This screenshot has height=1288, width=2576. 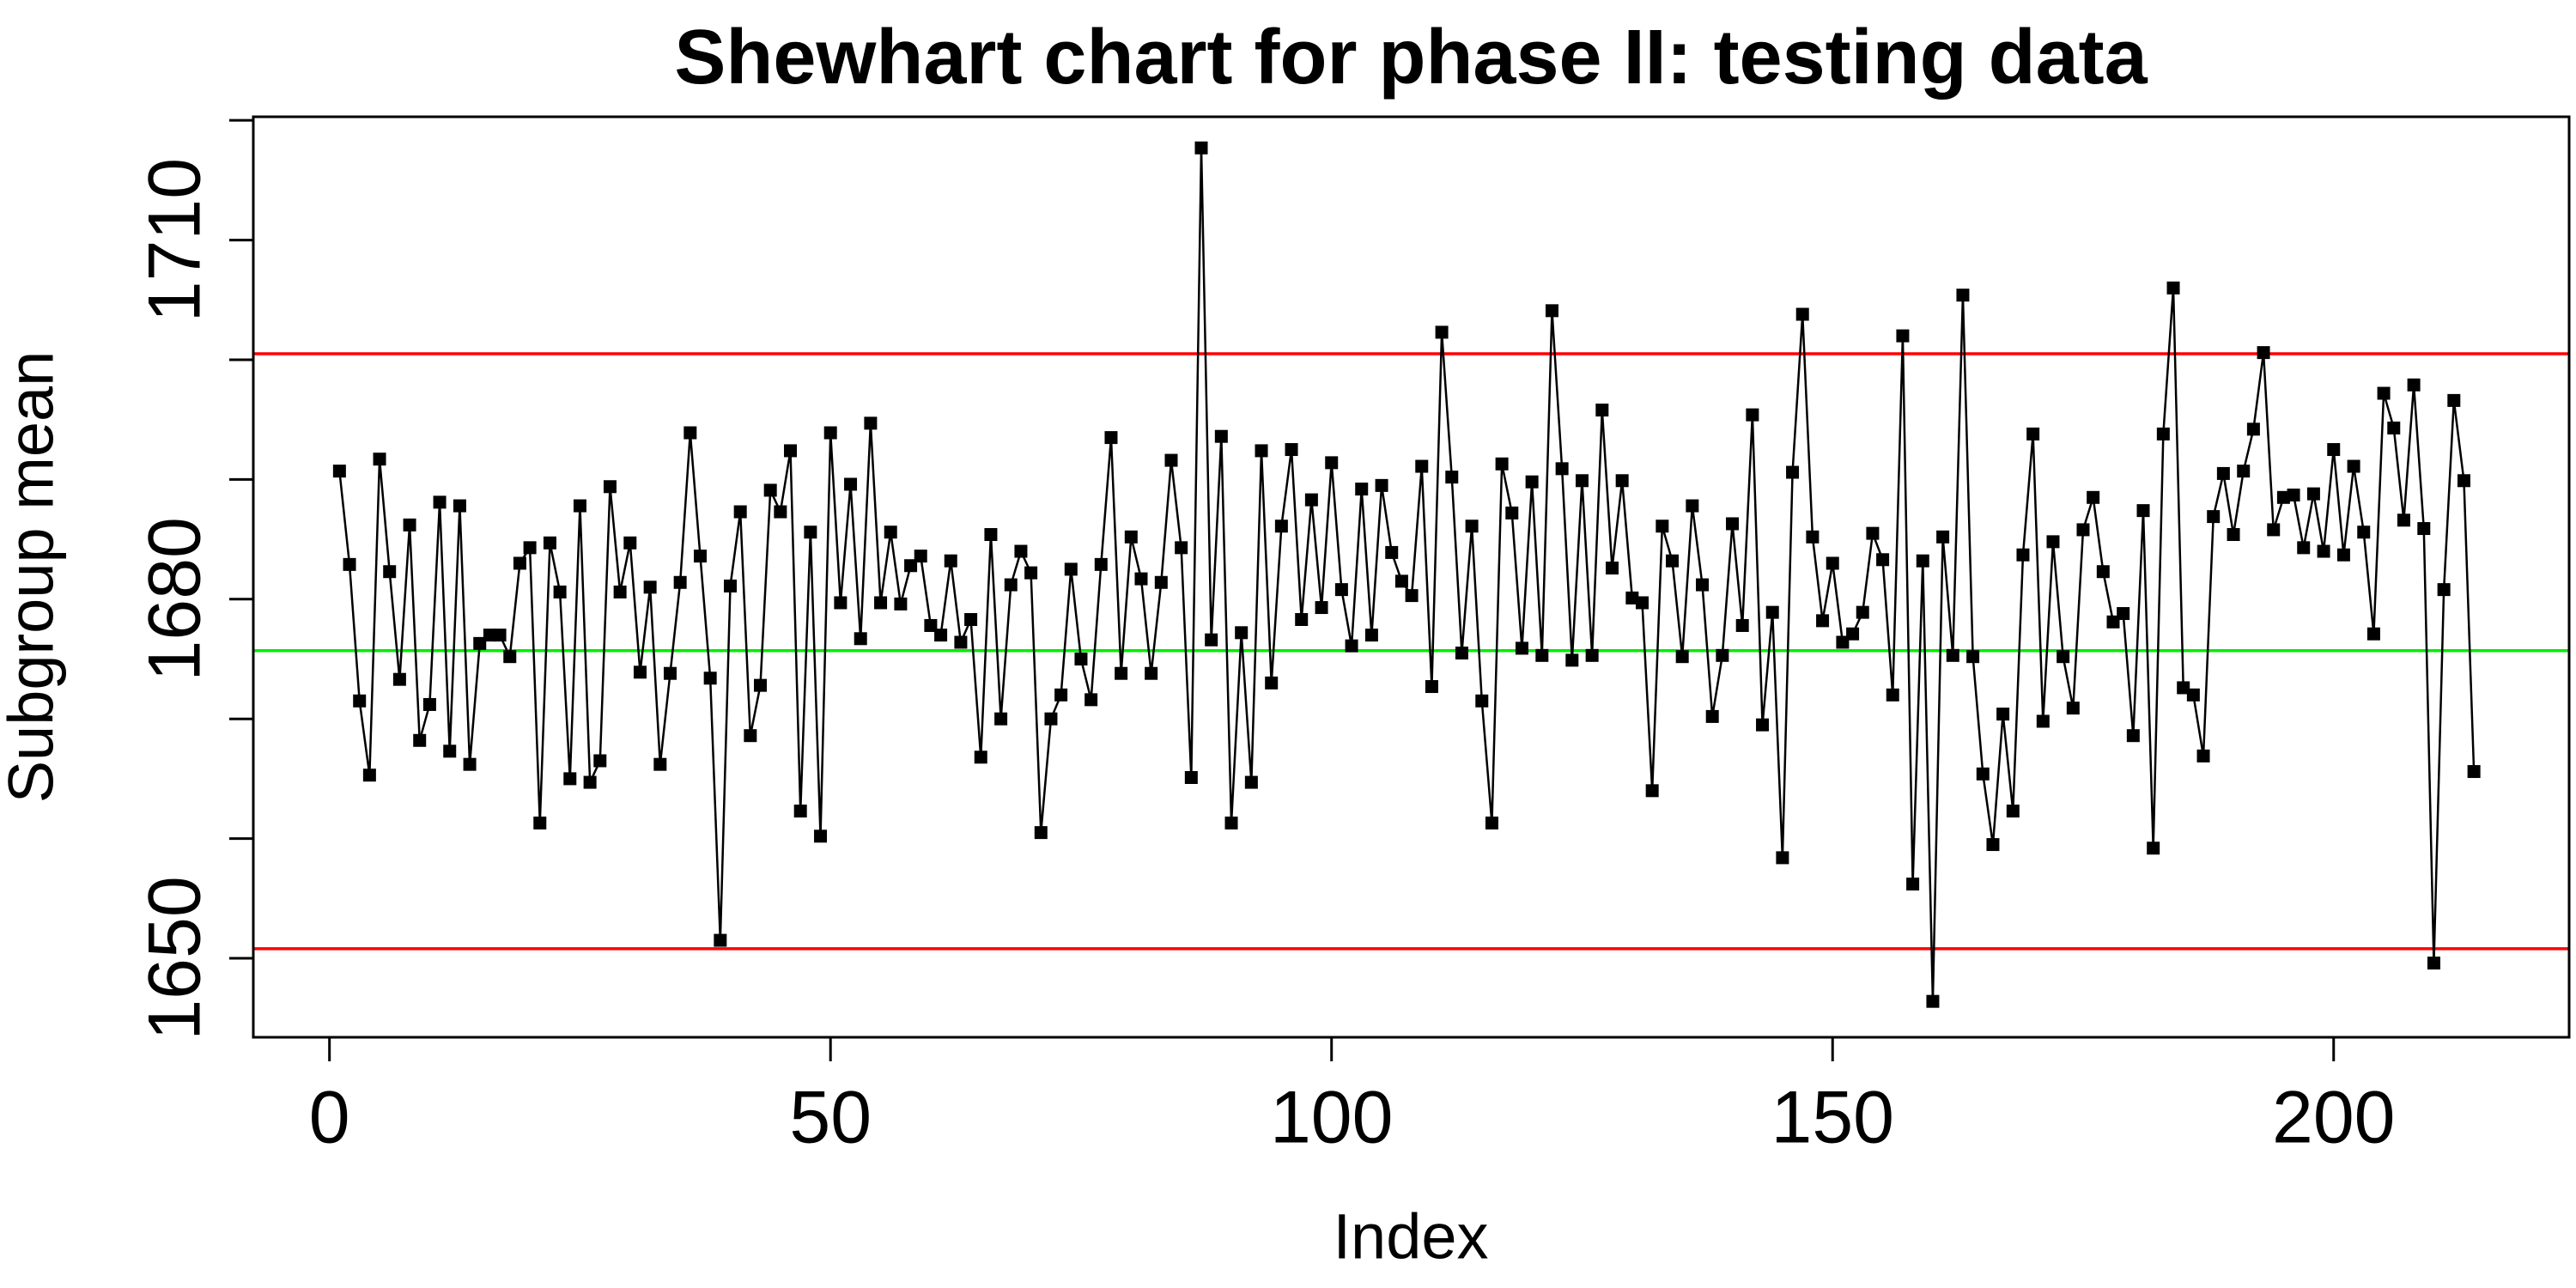 I want to click on x-axis-label: Index, so click(x=1411, y=1237).